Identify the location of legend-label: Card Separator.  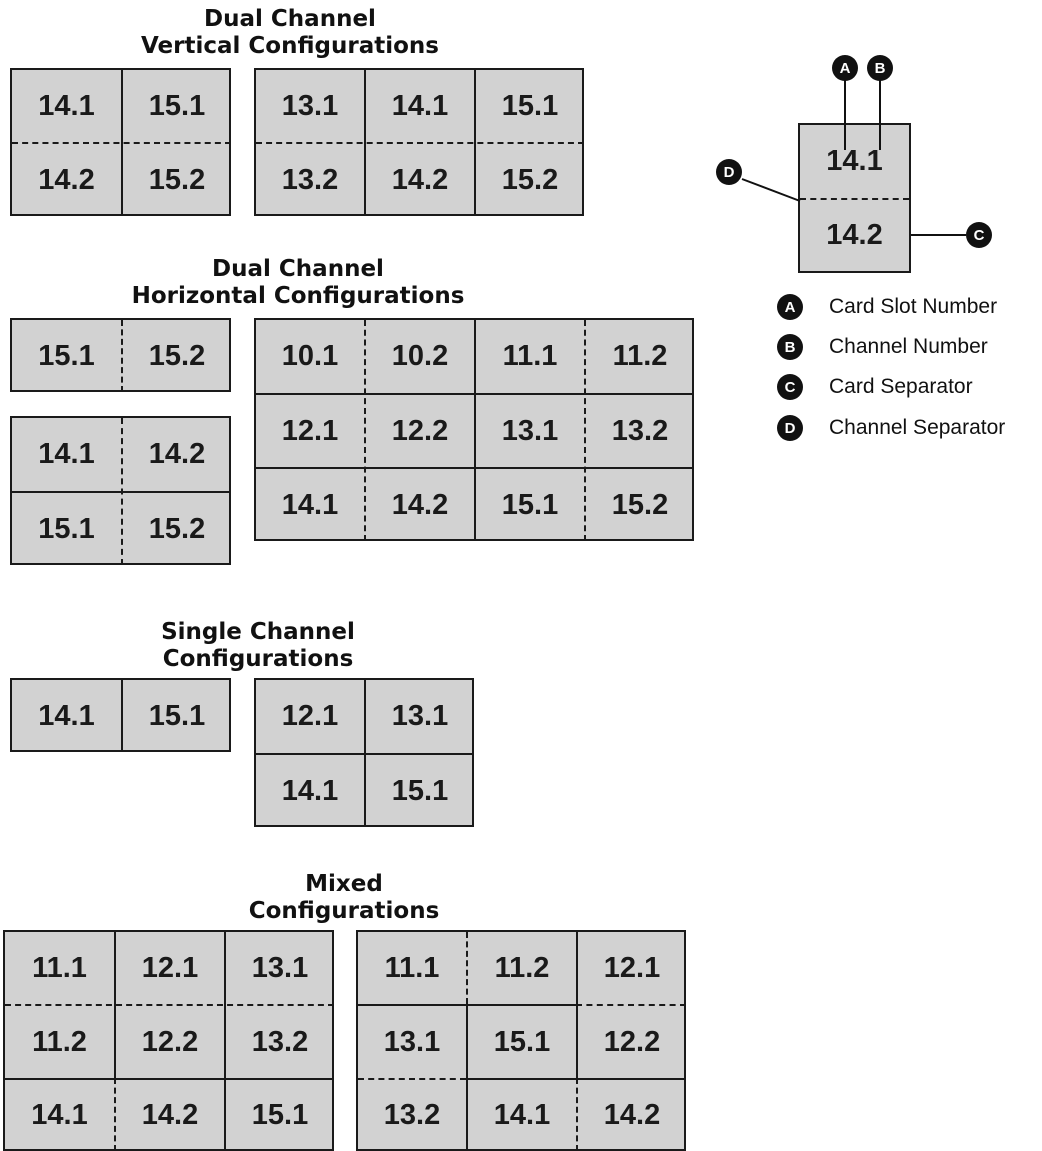
(901, 386).